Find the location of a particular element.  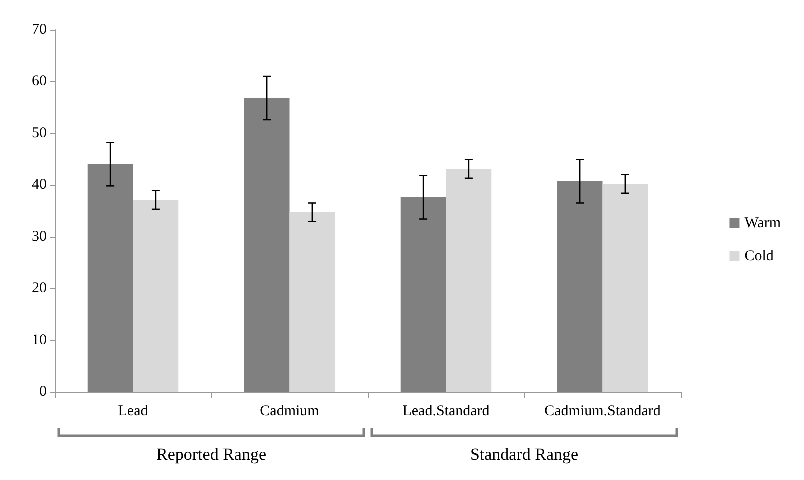

x-tick-label: Lead.Standard is located at coordinates (446, 412).